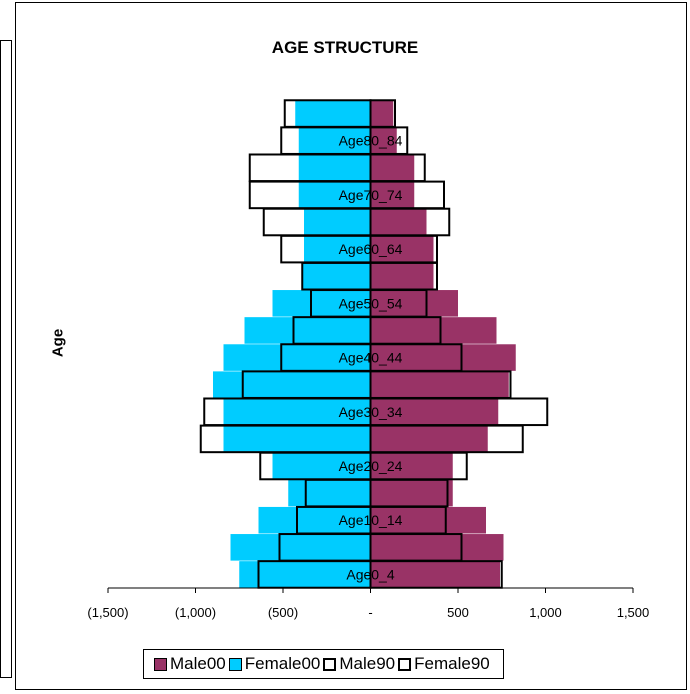  Describe the element at coordinates (283, 612) in the screenshot. I see `x-tick-label: (500)` at that location.